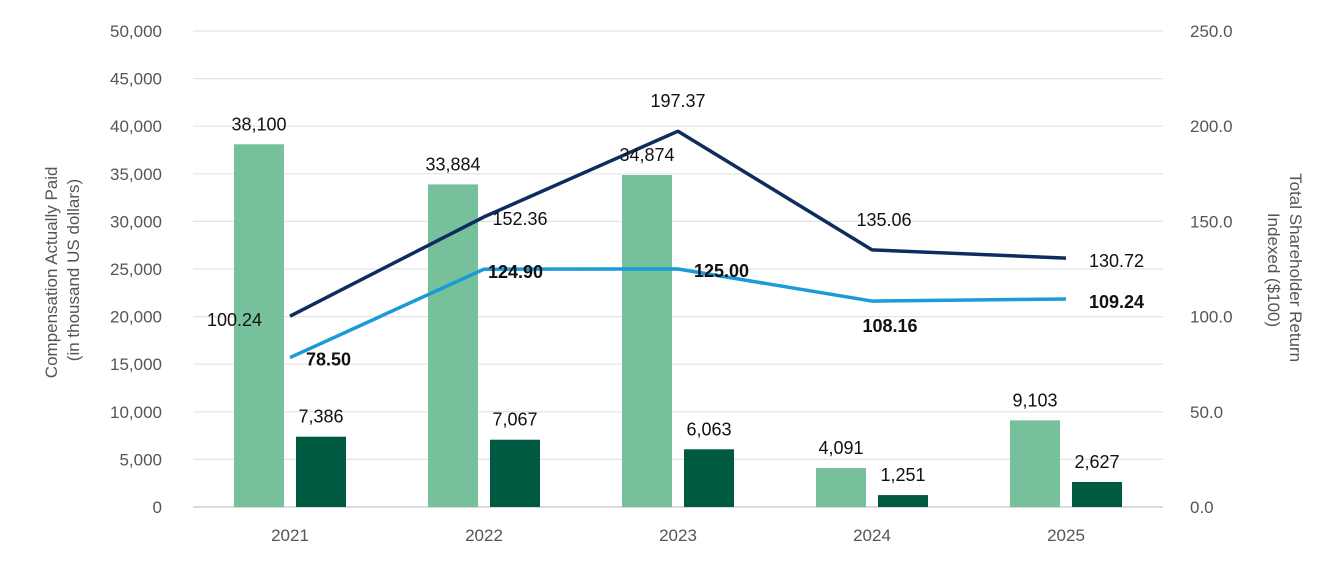 Image resolution: width=1344 pixels, height=576 pixels. Describe the element at coordinates (484, 535) in the screenshot. I see `x-tick-label: 2022` at that location.